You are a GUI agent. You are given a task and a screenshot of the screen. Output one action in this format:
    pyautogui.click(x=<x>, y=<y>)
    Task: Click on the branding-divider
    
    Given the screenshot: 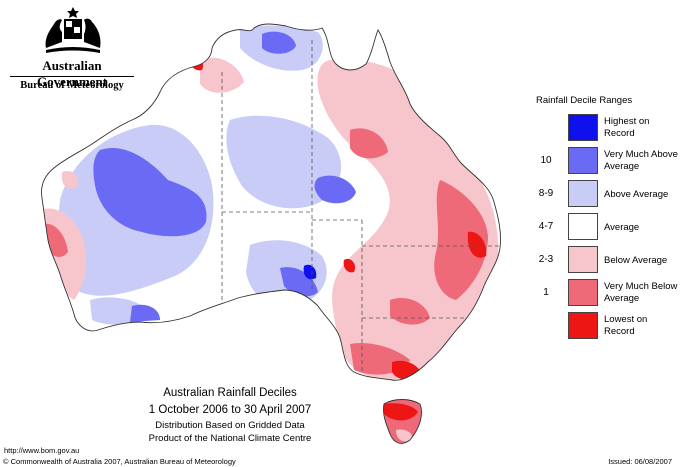 What is the action you would take?
    pyautogui.click(x=72, y=76)
    